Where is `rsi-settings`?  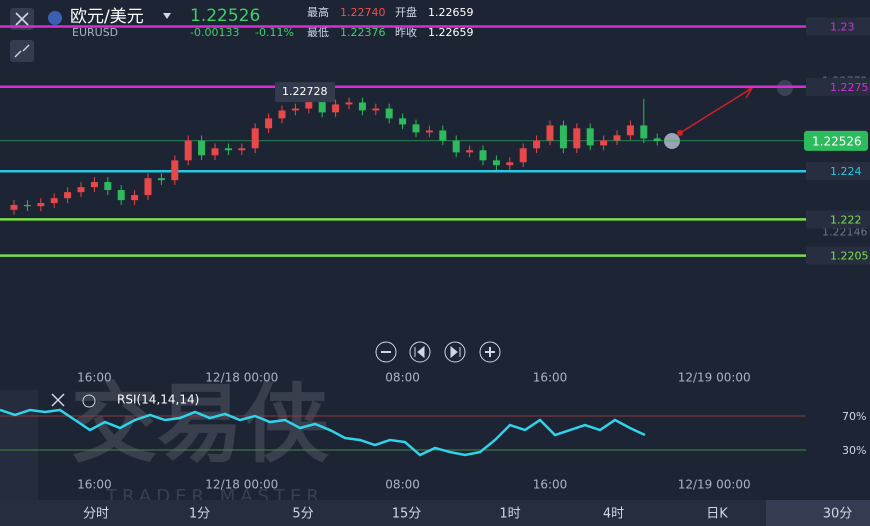
rsi-settings is located at coordinates (89, 401).